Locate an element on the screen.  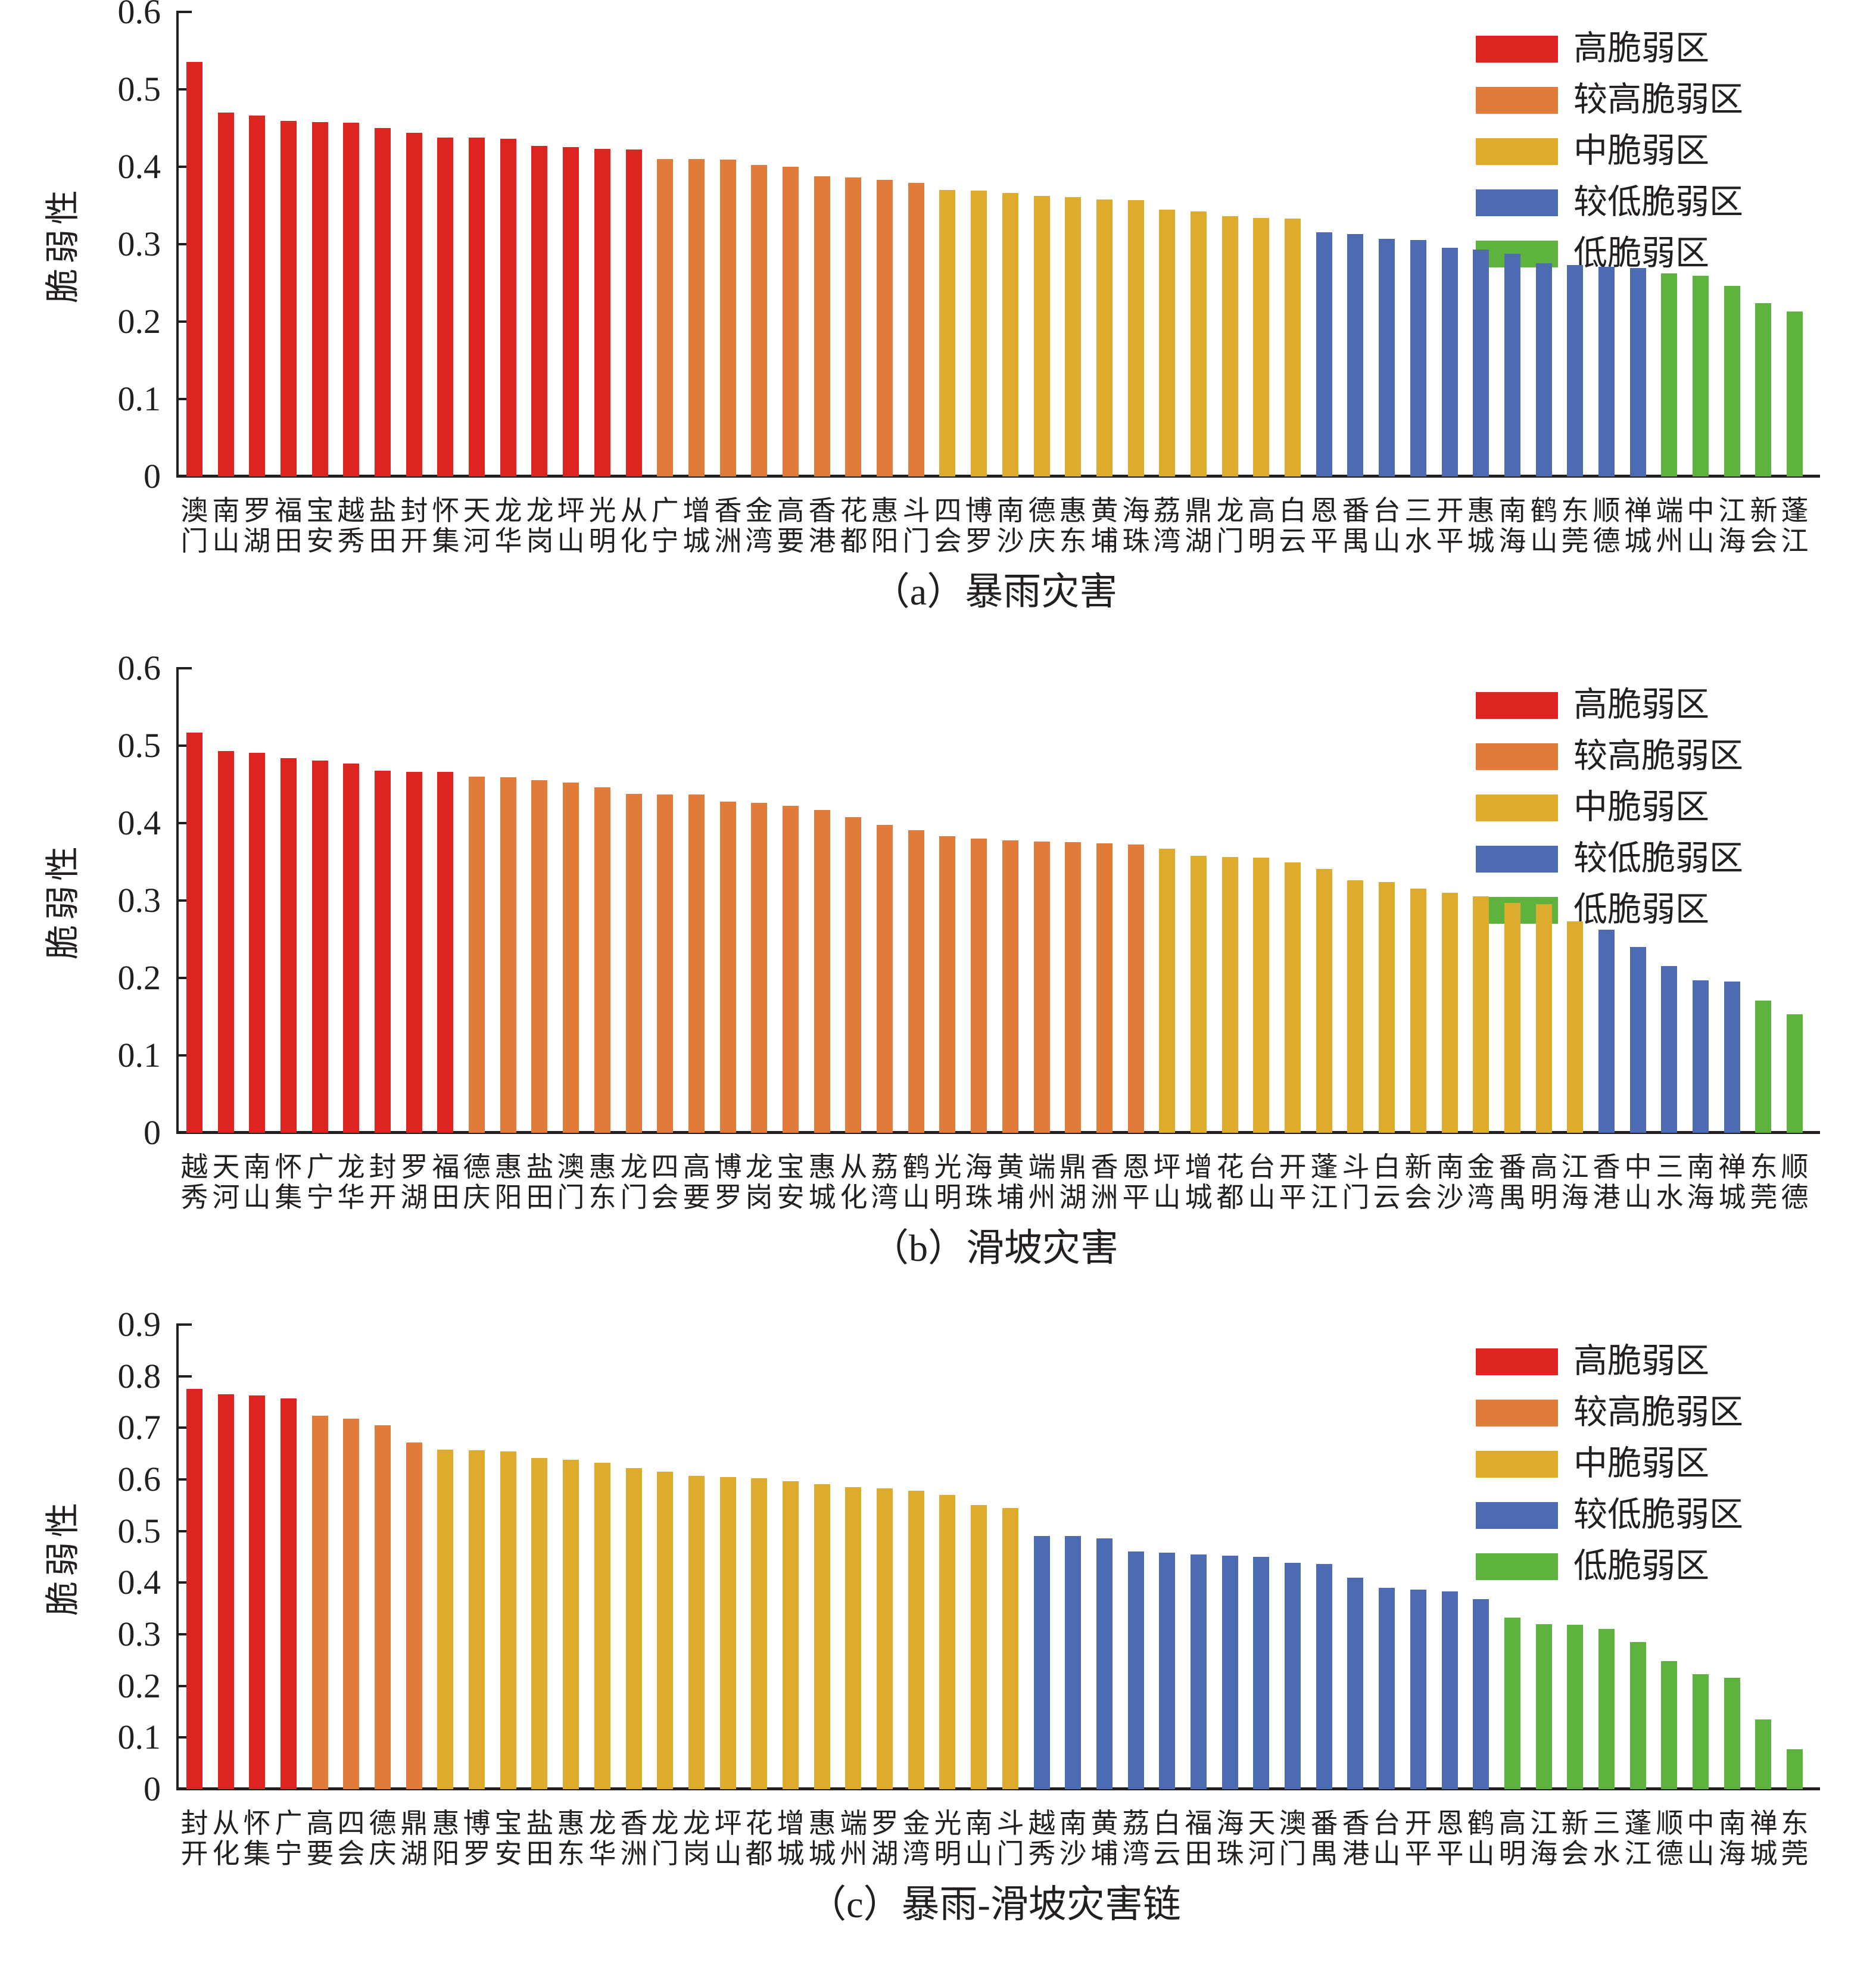
bar-龙门 is located at coordinates (1230, 346).